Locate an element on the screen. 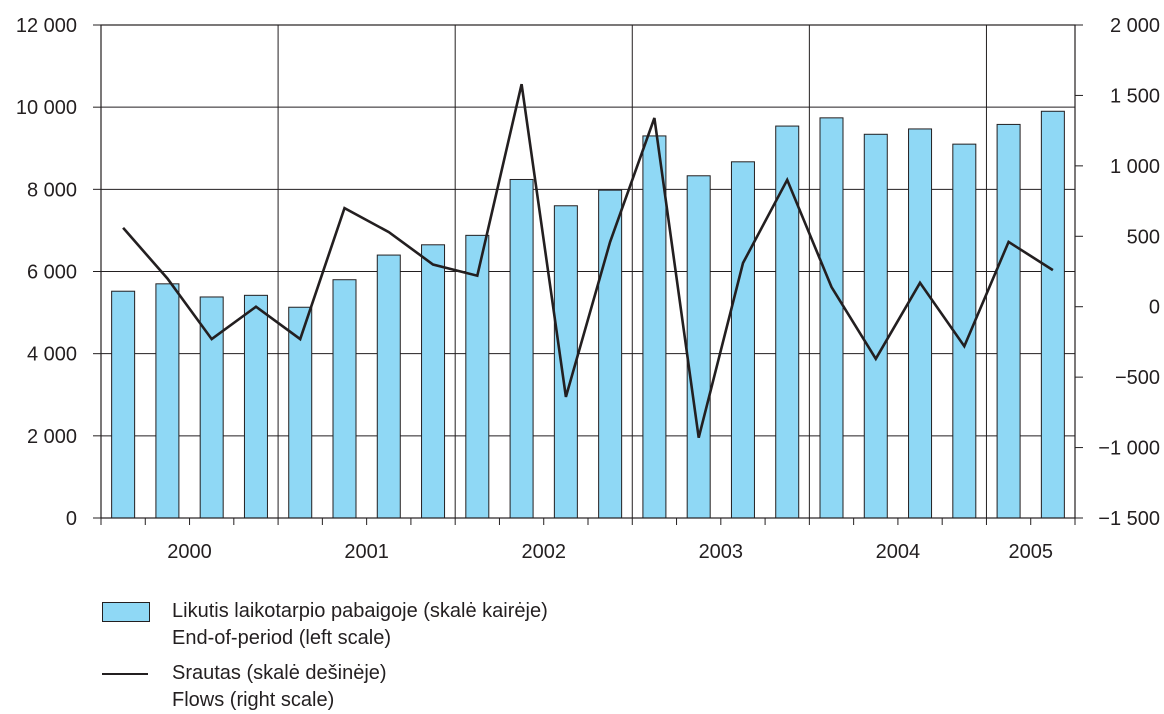 This screenshot has width=1164, height=714. left-tick-label: 2 000 is located at coordinates (52, 437).